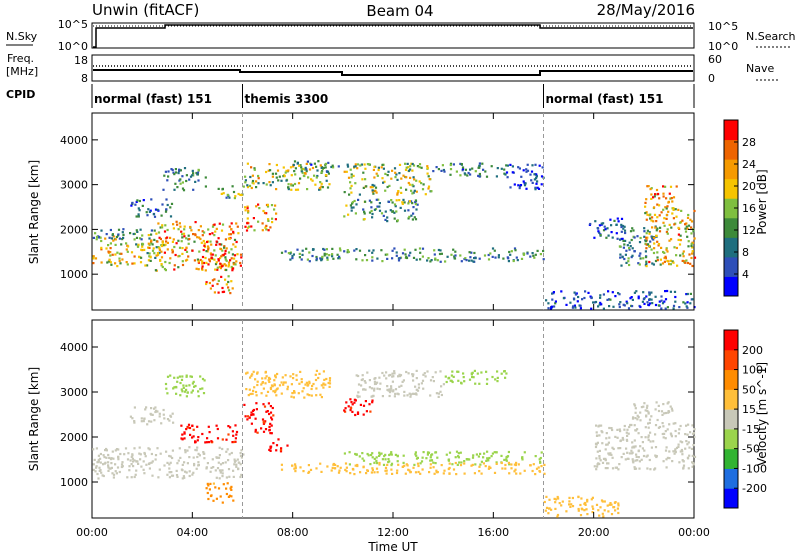 This screenshot has width=800, height=558. Describe the element at coordinates (760, 68) in the screenshot. I see `nave-label: Nave` at that location.